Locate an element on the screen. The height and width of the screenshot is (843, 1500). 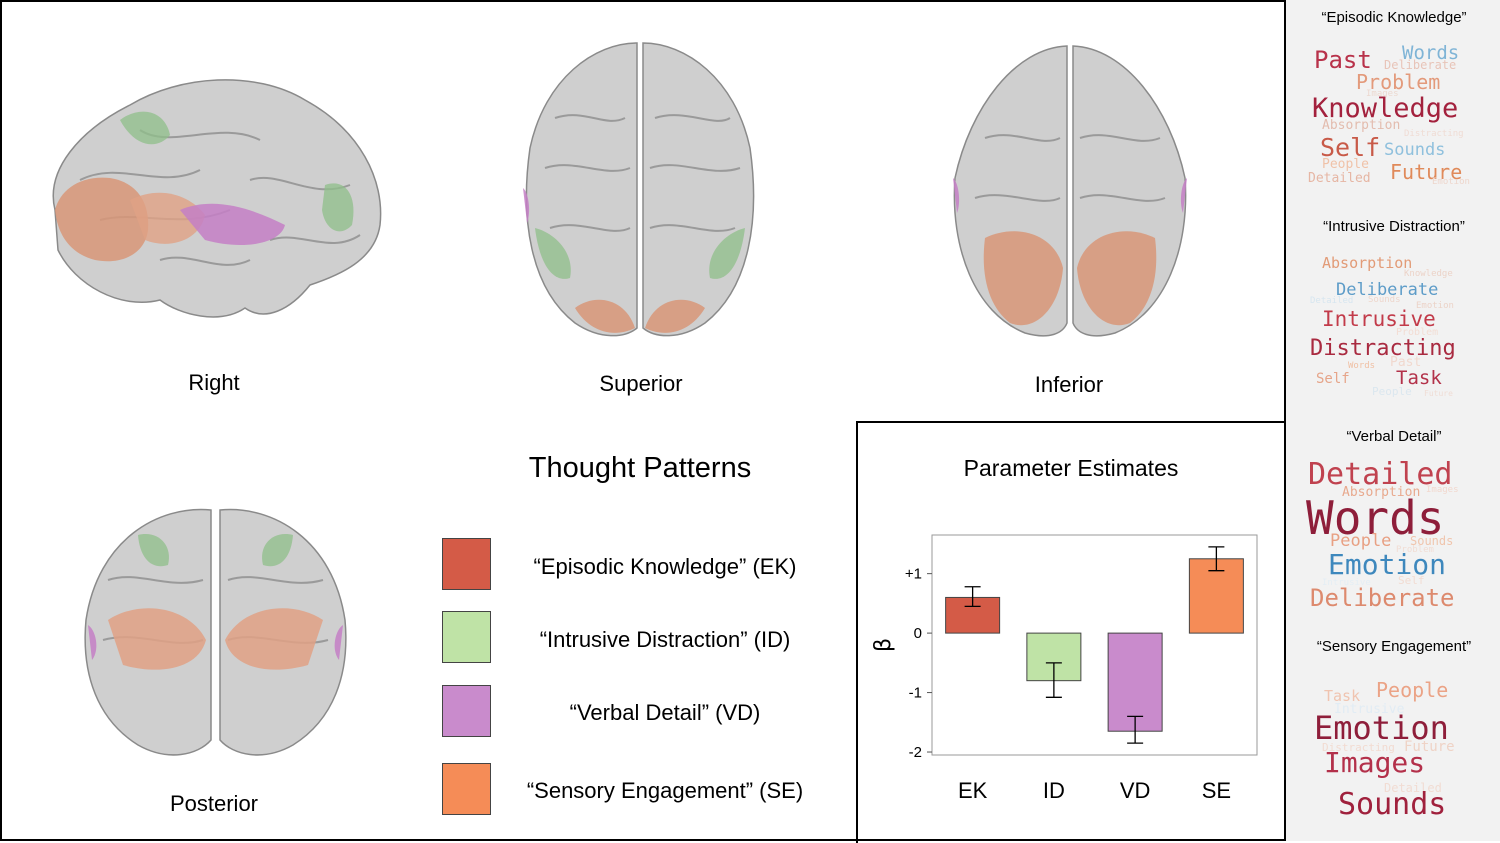
parameter-estimates-chart: +1 0 -1 -2 β EK ID VD SE is located at coordinates (1064, 668).